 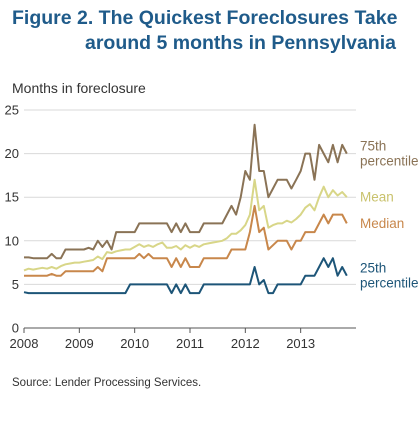 I want to click on y-tick-label: 5, so click(x=15, y=284).